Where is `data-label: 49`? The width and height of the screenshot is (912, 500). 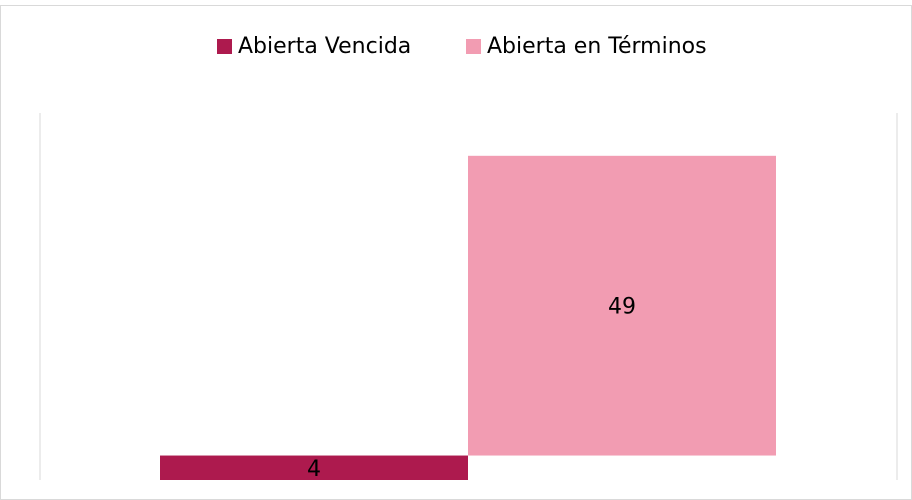
data-label: 49 is located at coordinates (622, 307).